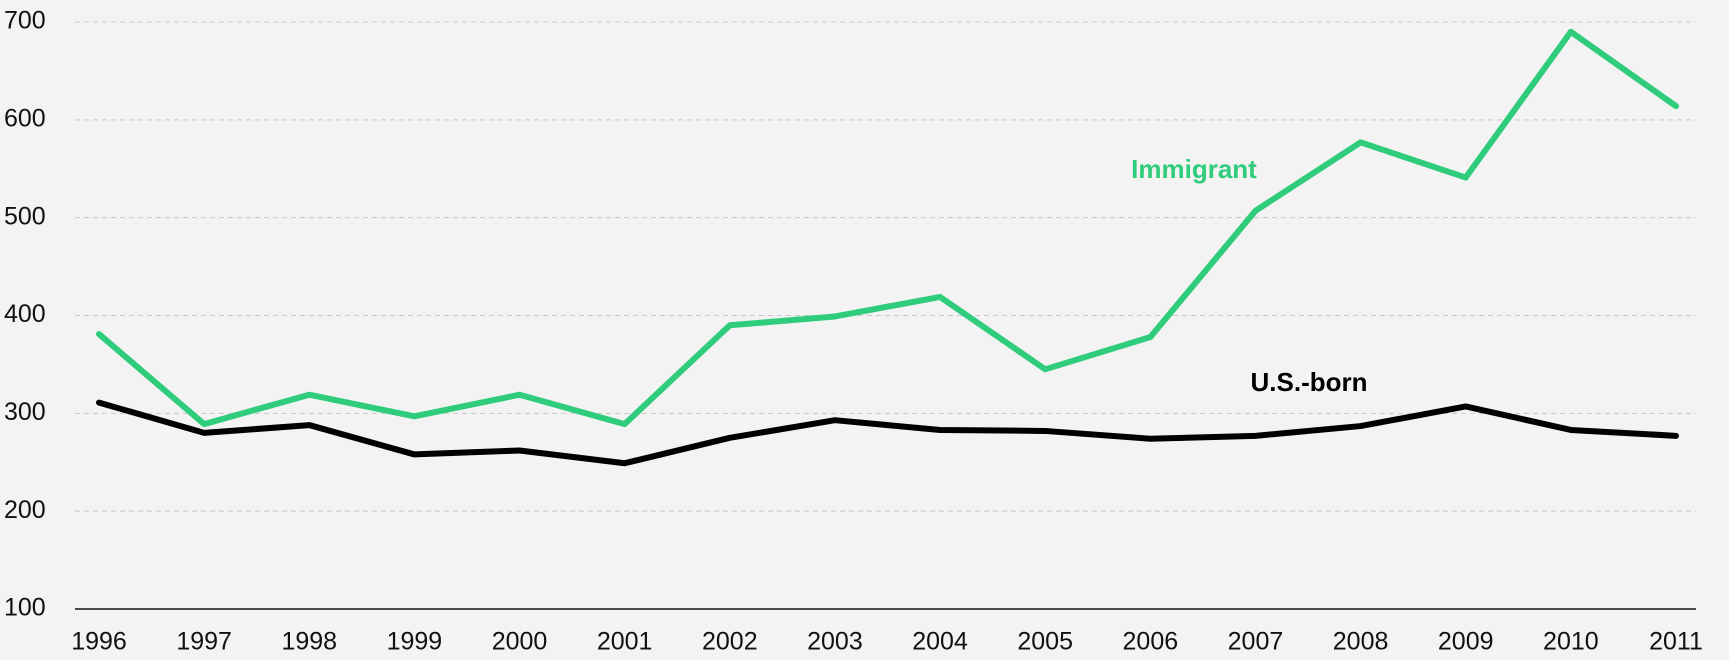 This screenshot has width=1729, height=660. What do you see at coordinates (520, 642) in the screenshot?
I see `x-tick-label: 2000` at bounding box center [520, 642].